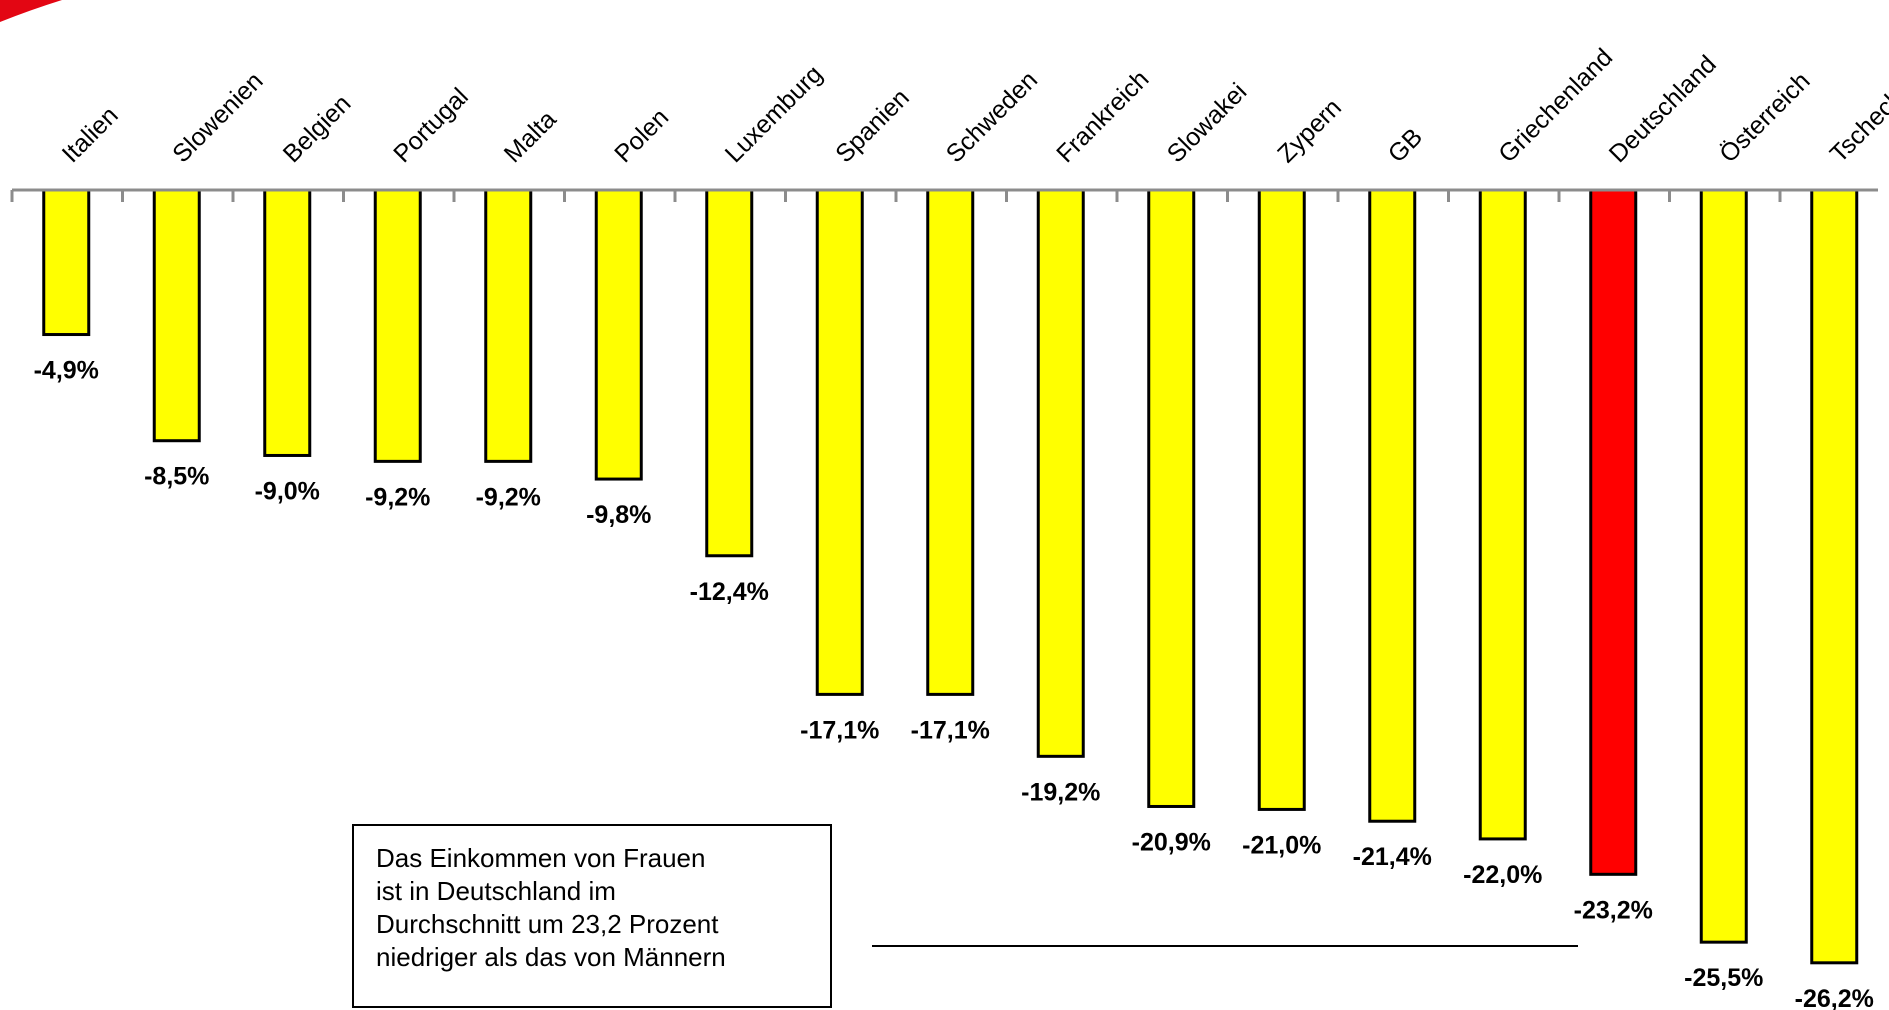 Image resolution: width=1889 pixels, height=1010 pixels. What do you see at coordinates (1060, 473) in the screenshot?
I see `bar-frankreich` at bounding box center [1060, 473].